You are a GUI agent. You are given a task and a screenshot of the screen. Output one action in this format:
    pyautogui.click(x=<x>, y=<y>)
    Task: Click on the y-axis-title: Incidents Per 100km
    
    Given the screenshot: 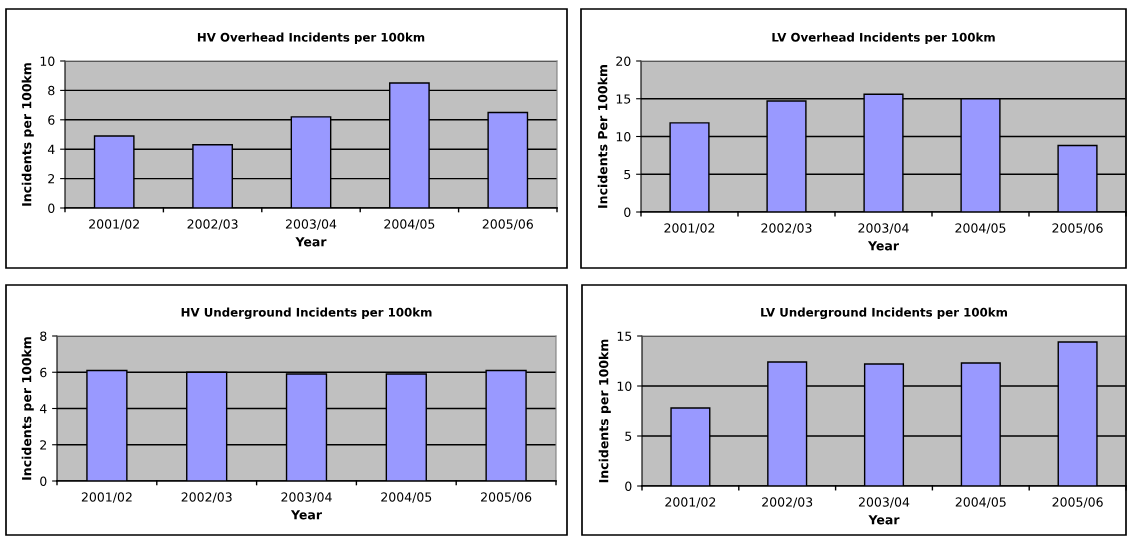 What is the action you would take?
    pyautogui.click(x=602, y=136)
    